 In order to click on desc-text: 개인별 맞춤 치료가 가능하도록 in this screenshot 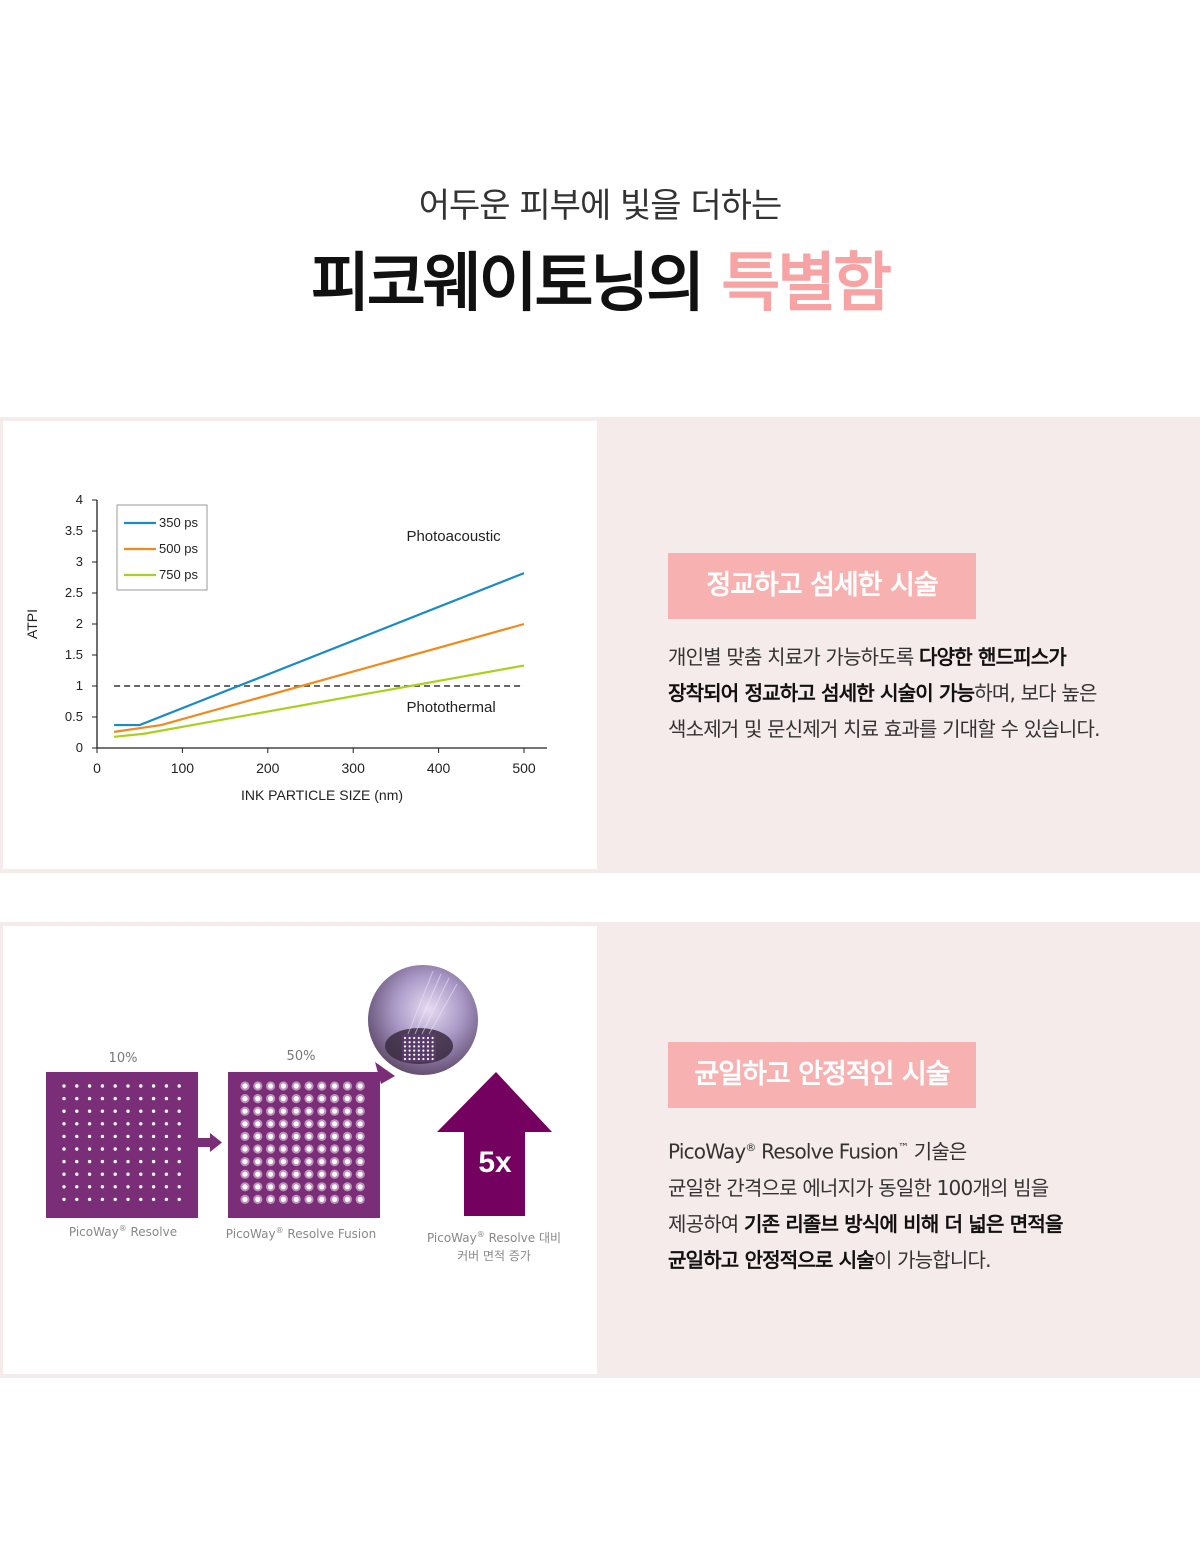, I will do `click(794, 657)`.